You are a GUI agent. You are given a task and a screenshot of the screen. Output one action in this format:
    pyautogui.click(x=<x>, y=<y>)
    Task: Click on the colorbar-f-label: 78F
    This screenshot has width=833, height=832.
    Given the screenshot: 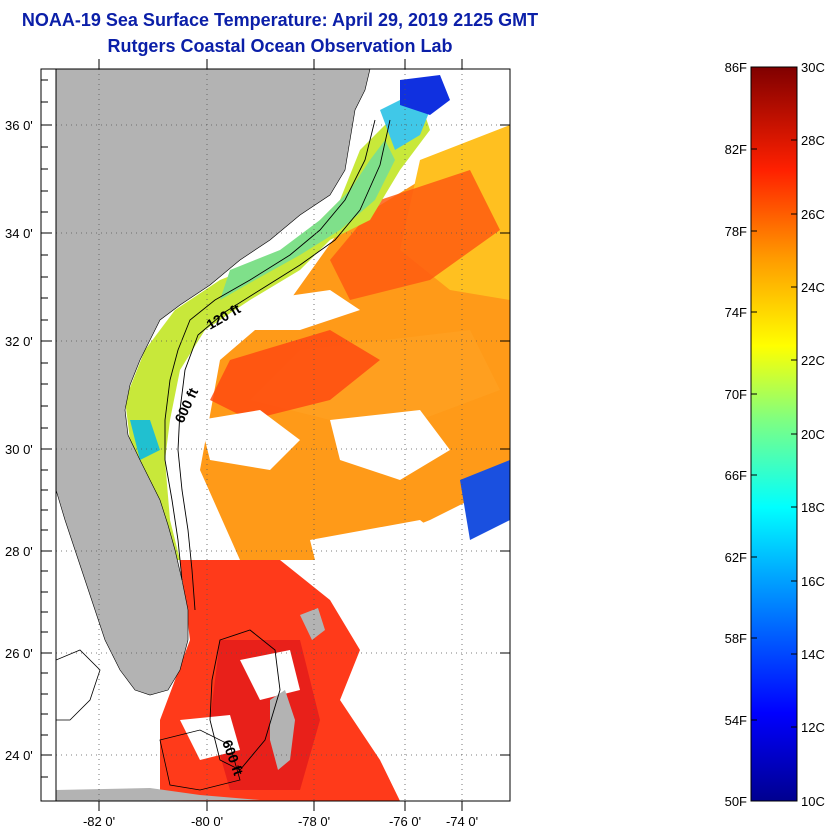 What is the action you would take?
    pyautogui.click(x=736, y=231)
    